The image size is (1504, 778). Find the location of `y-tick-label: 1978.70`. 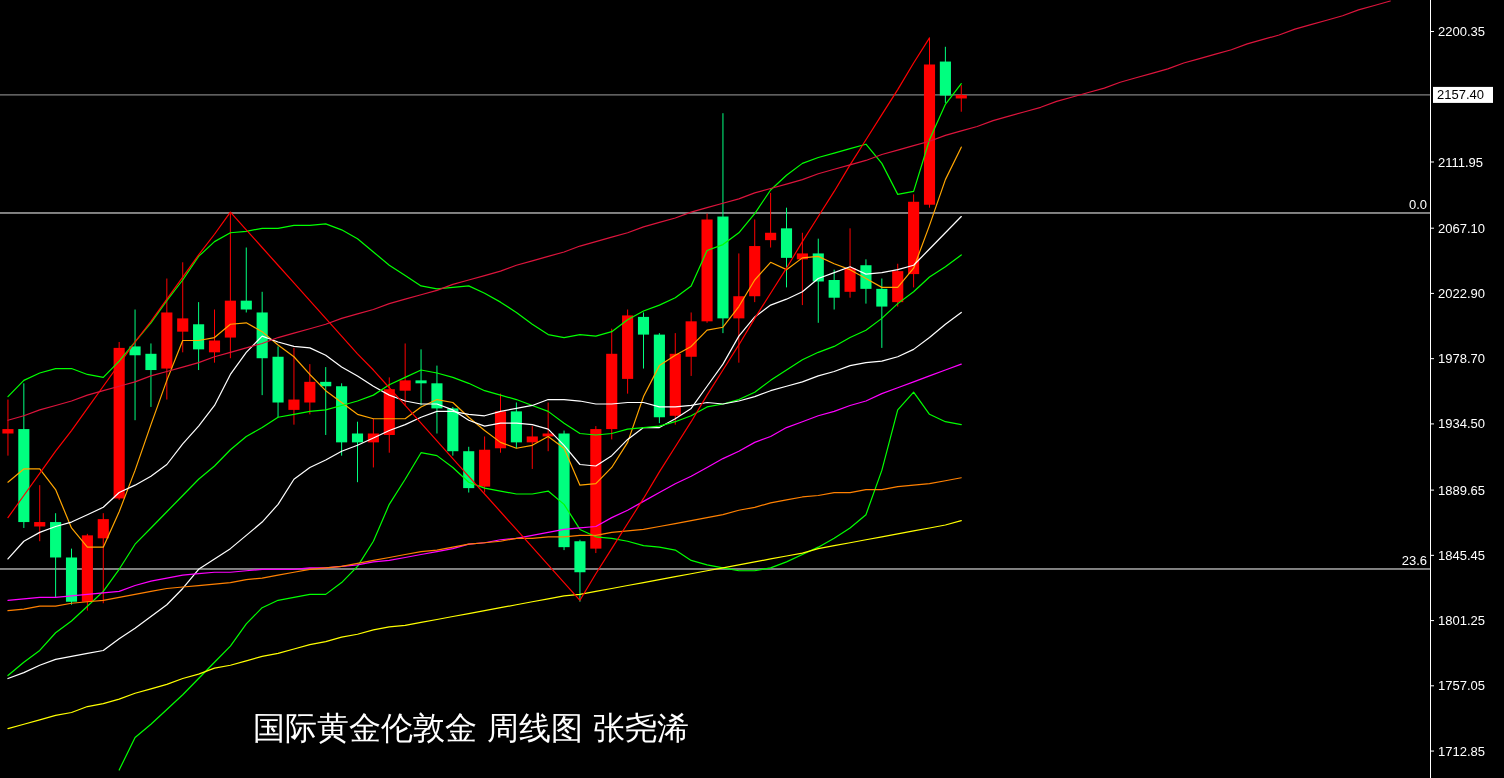

y-tick-label: 1978.70 is located at coordinates (1461, 359).